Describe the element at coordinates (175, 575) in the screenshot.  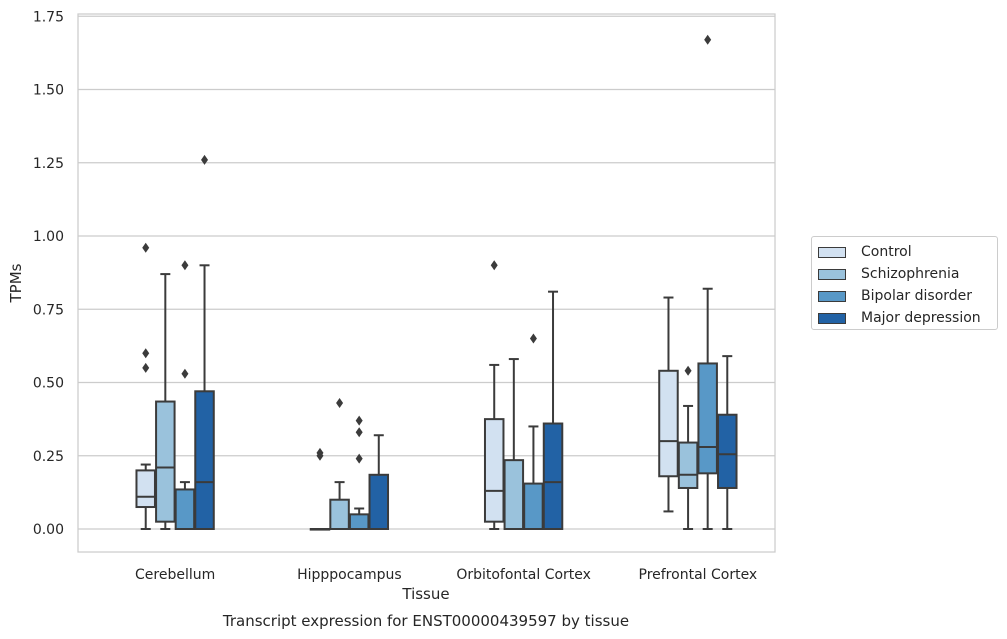
I see `x-tick-label: Cerebellum` at that location.